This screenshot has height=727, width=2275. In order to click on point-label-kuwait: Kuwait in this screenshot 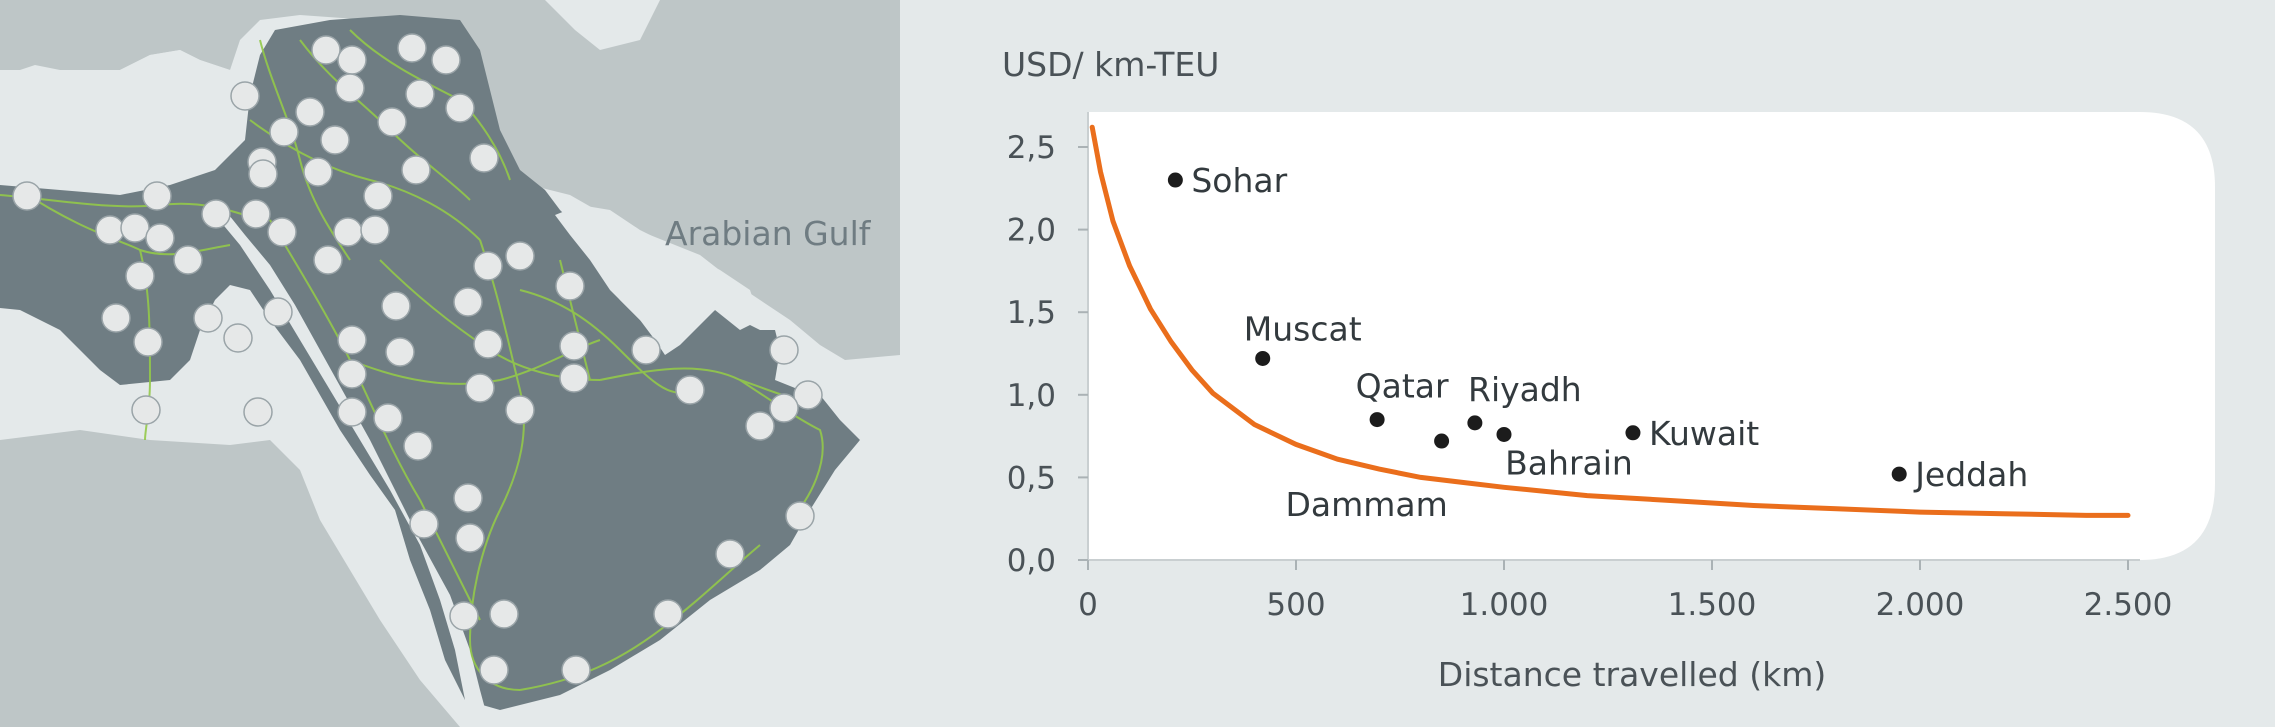, I will do `click(1704, 433)`.